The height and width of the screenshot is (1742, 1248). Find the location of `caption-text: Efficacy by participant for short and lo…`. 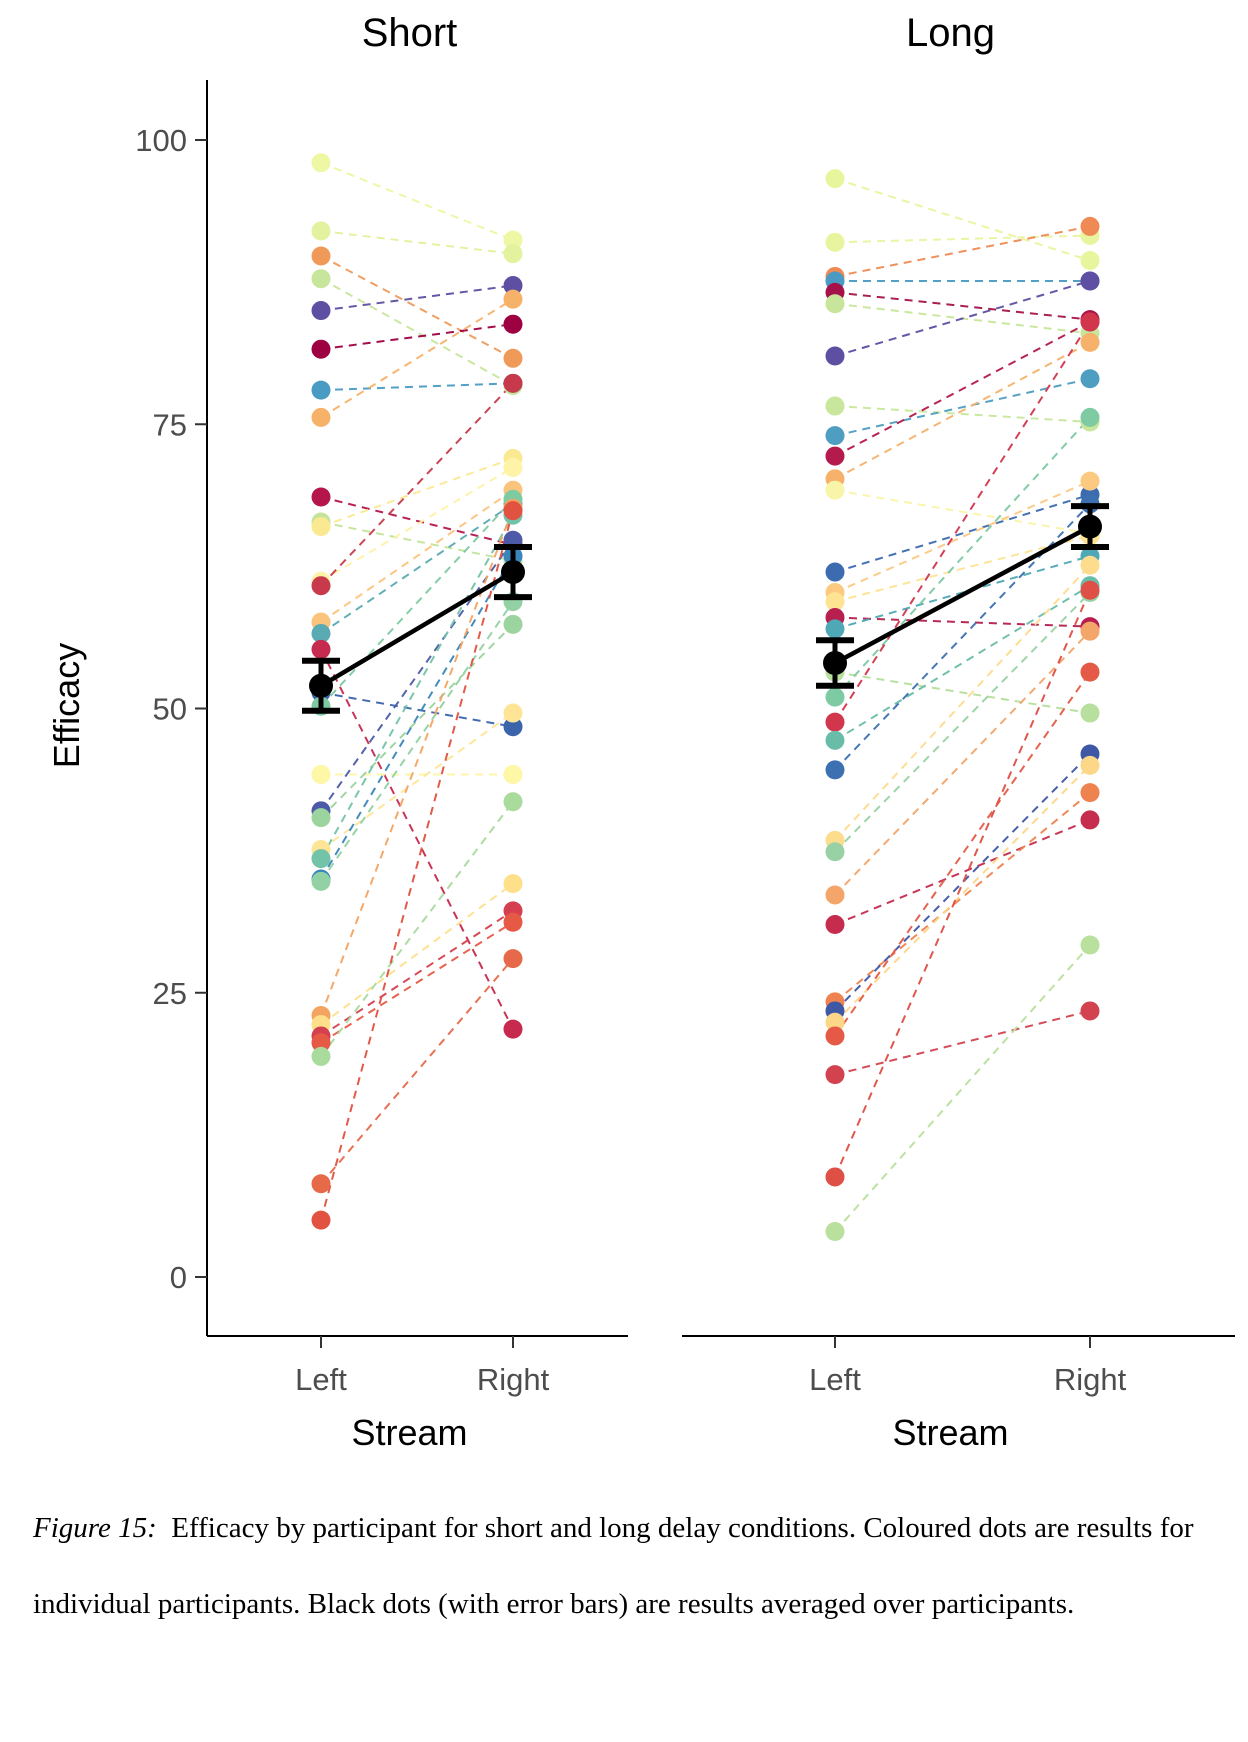

caption-text: Efficacy by participant for short and lo… is located at coordinates (613, 1566).